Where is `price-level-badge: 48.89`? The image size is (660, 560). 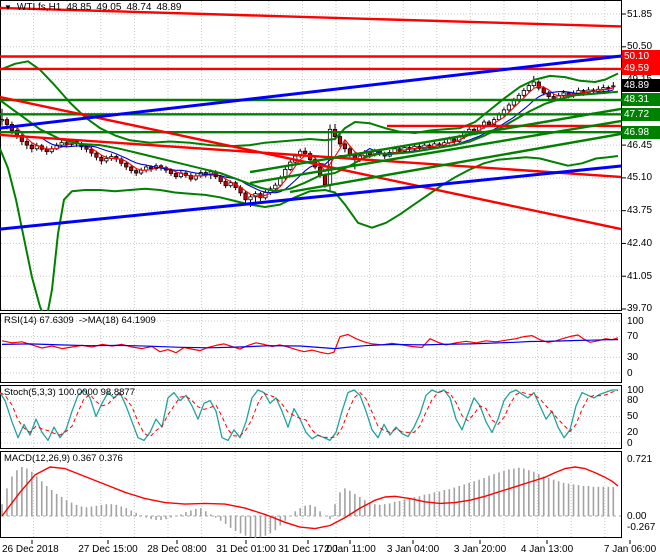
price-level-badge: 48.89 is located at coordinates (641, 86).